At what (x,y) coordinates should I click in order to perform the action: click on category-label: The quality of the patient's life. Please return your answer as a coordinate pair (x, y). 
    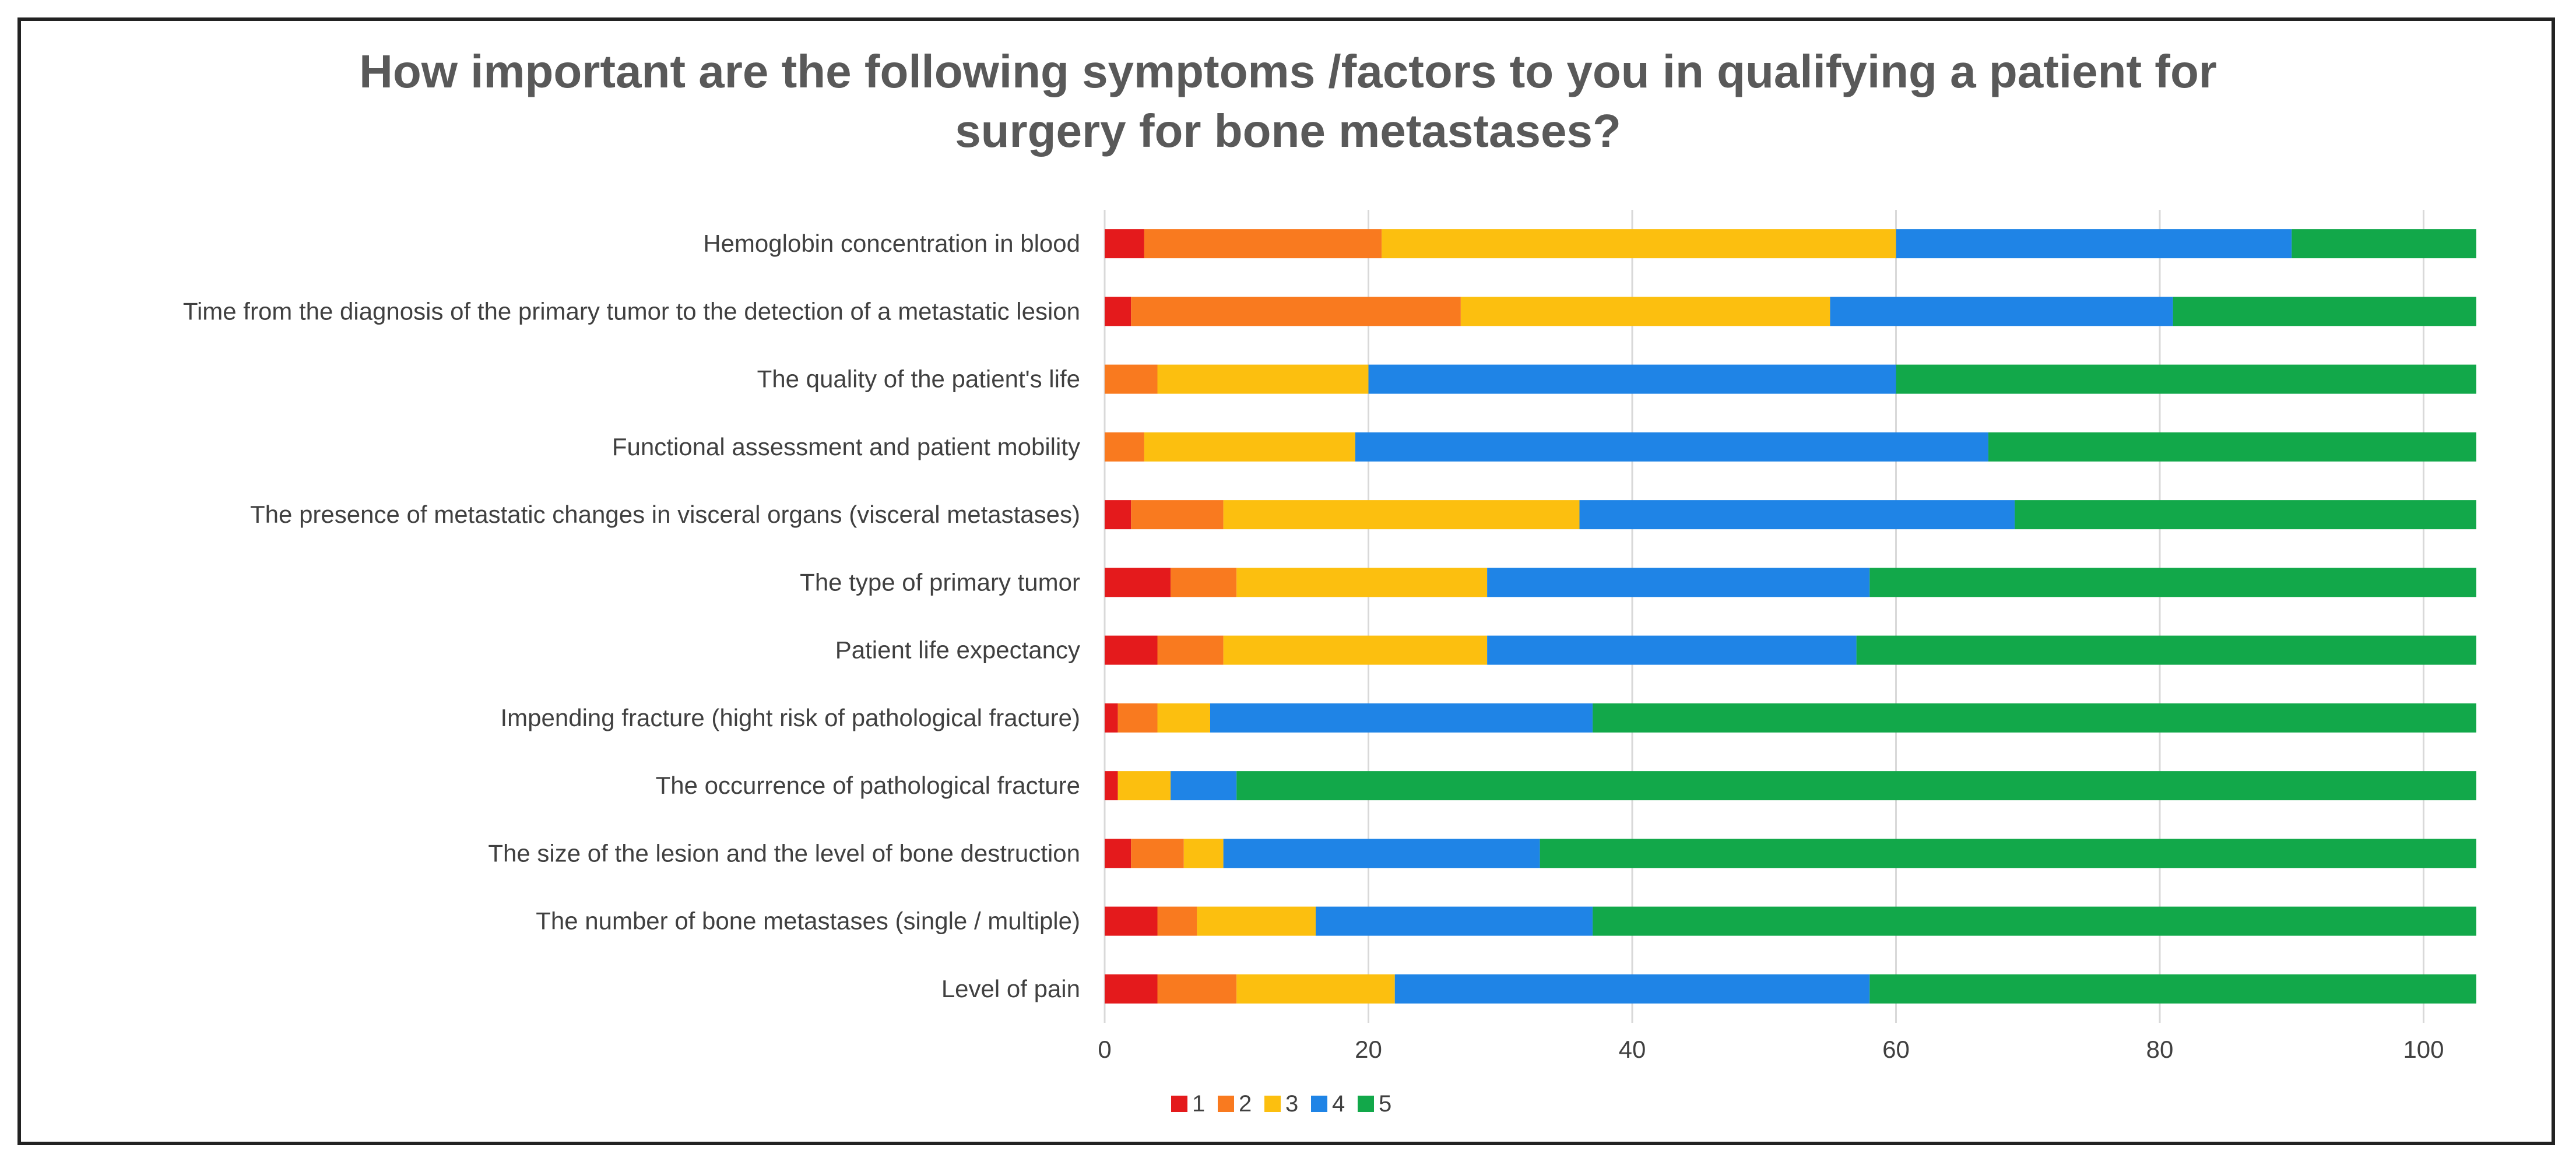
    Looking at the image, I should click on (918, 379).